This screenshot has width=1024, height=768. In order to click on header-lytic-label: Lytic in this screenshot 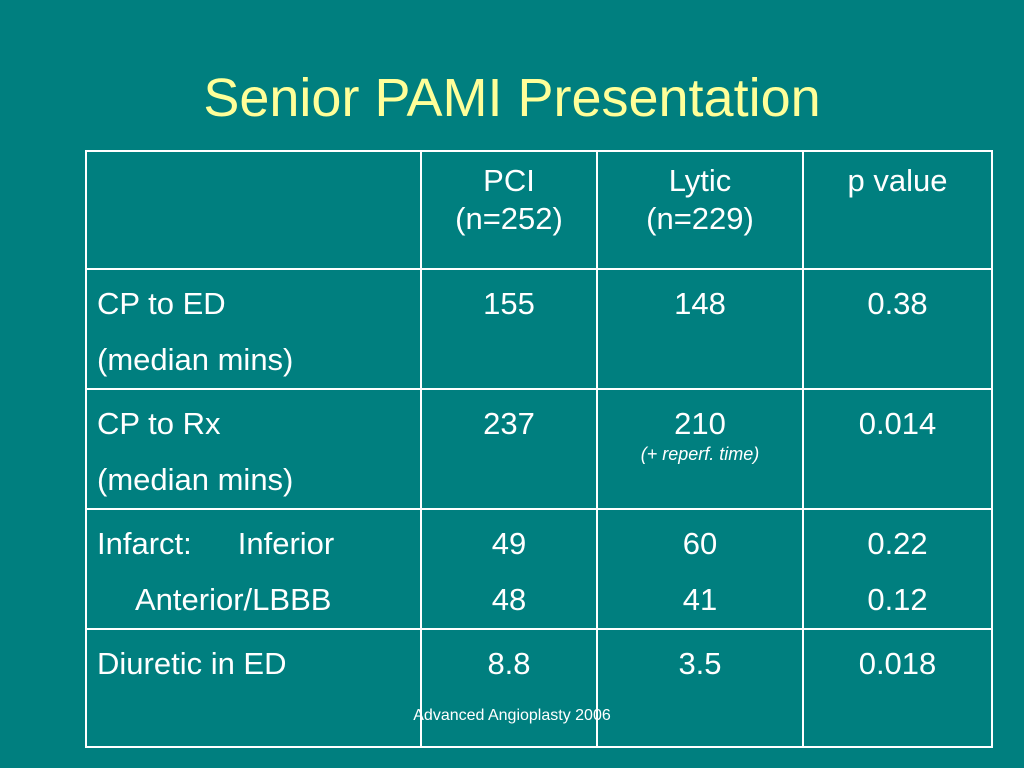, I will do `click(700, 180)`.